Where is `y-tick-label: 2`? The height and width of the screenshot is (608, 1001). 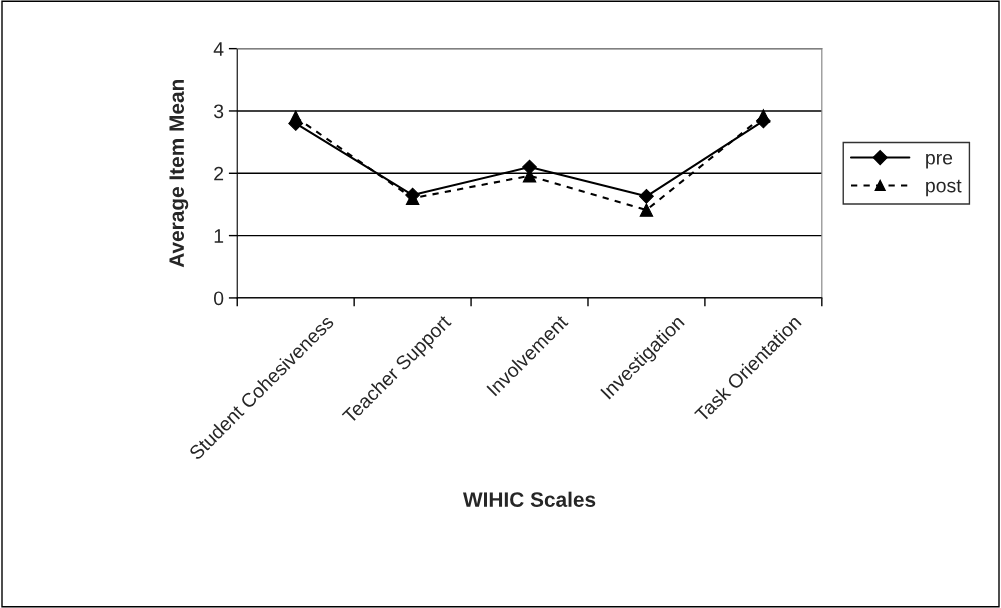
y-tick-label: 2 is located at coordinates (219, 173).